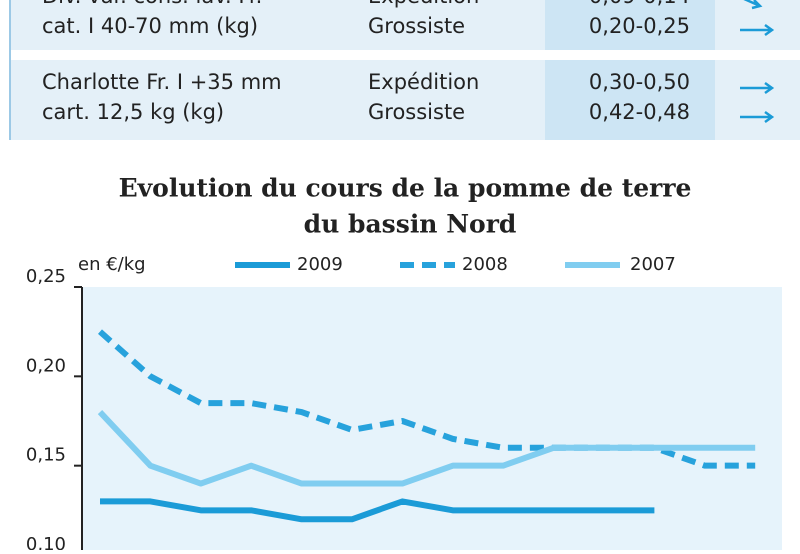 The image size is (800, 554). I want to click on y-tick-label: 0,25, so click(46, 276).